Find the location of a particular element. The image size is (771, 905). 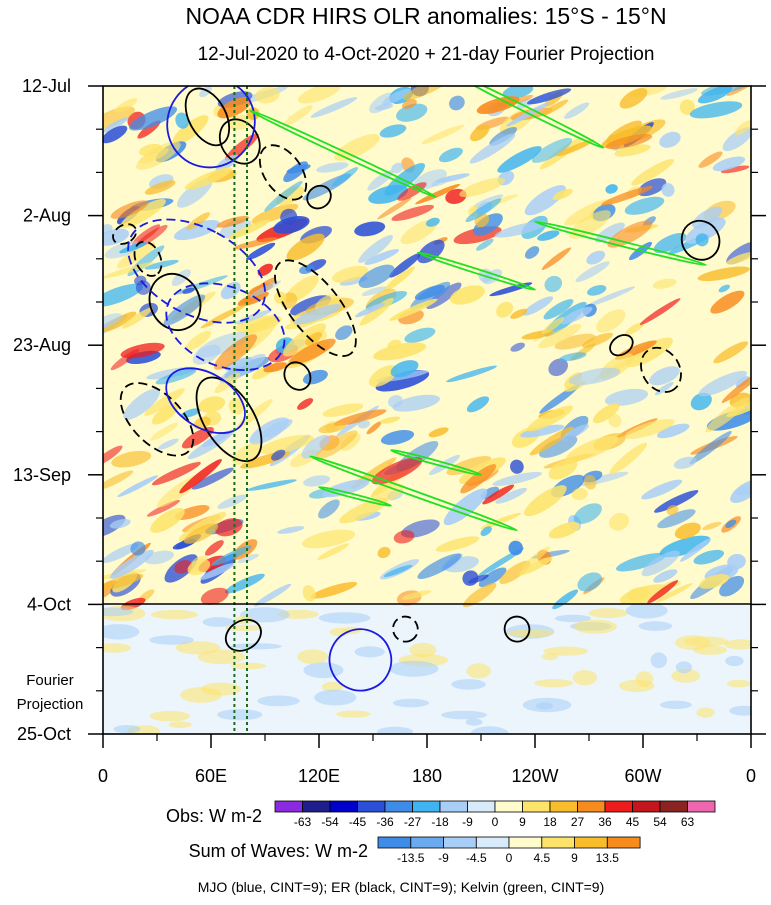

colorbar-tick-label: 0 is located at coordinates (495, 822).